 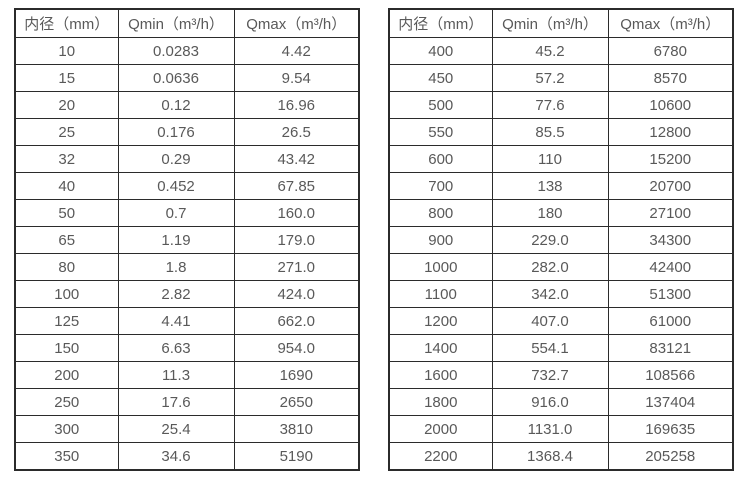 I want to click on table-row: 400 45.2 6780, so click(x=561, y=51).